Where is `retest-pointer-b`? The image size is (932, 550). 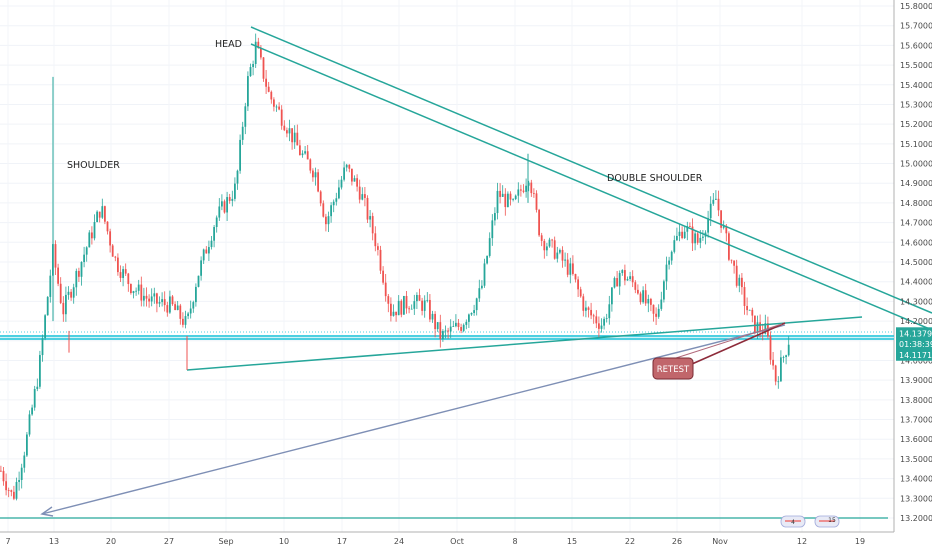
retest-pointer-b is located at coordinates (729, 341).